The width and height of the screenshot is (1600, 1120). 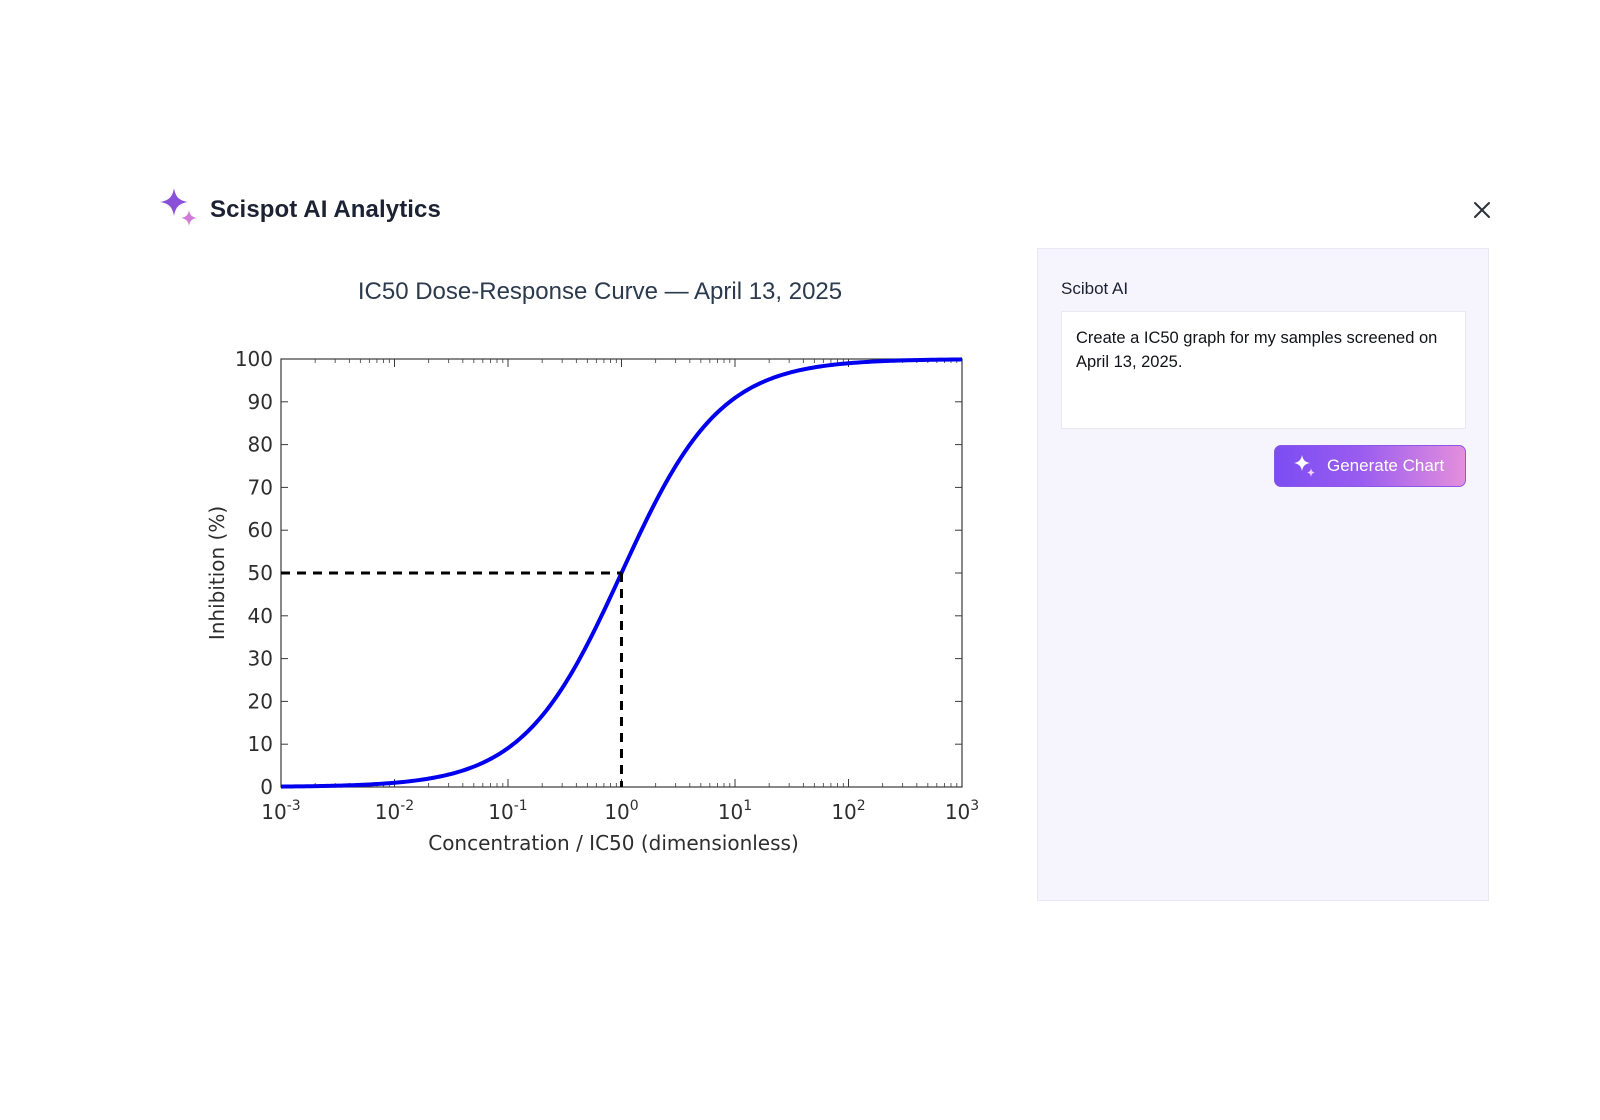 I want to click on close-button, so click(x=1482, y=210).